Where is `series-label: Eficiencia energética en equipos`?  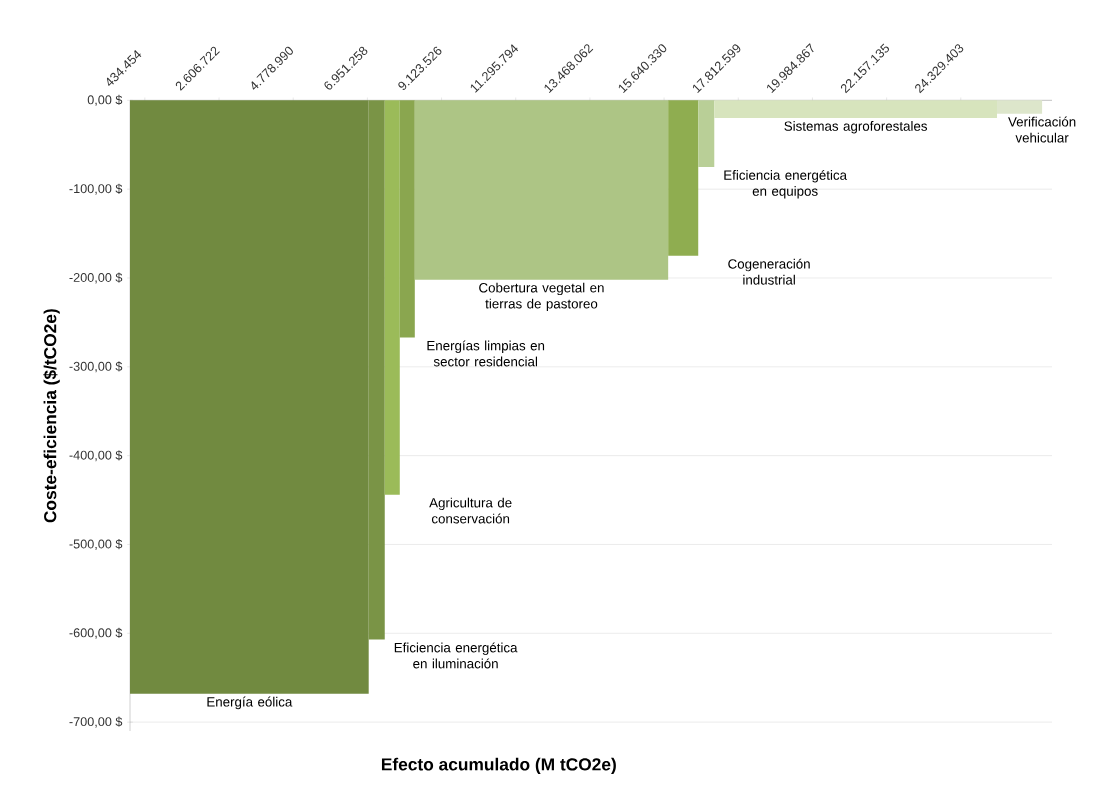 series-label: Eficiencia energética en equipos is located at coordinates (786, 184).